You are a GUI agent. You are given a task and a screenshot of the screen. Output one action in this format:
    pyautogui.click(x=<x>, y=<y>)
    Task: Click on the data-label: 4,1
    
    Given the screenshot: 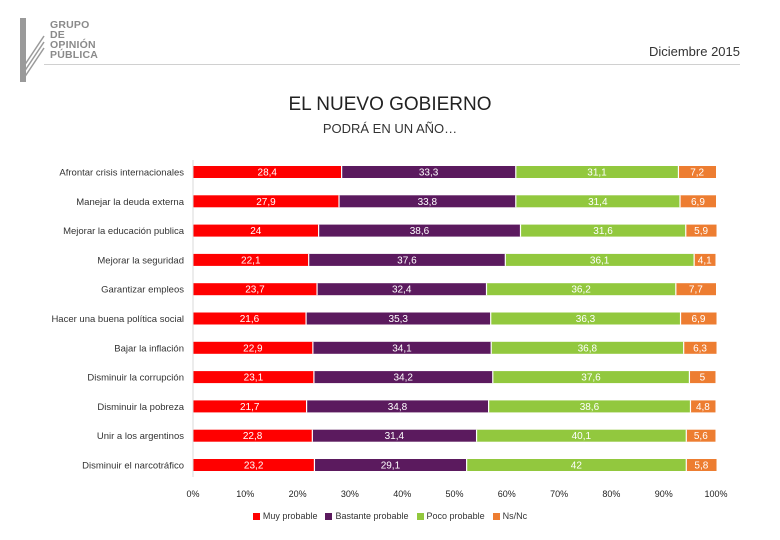 What is the action you would take?
    pyautogui.click(x=705, y=260)
    